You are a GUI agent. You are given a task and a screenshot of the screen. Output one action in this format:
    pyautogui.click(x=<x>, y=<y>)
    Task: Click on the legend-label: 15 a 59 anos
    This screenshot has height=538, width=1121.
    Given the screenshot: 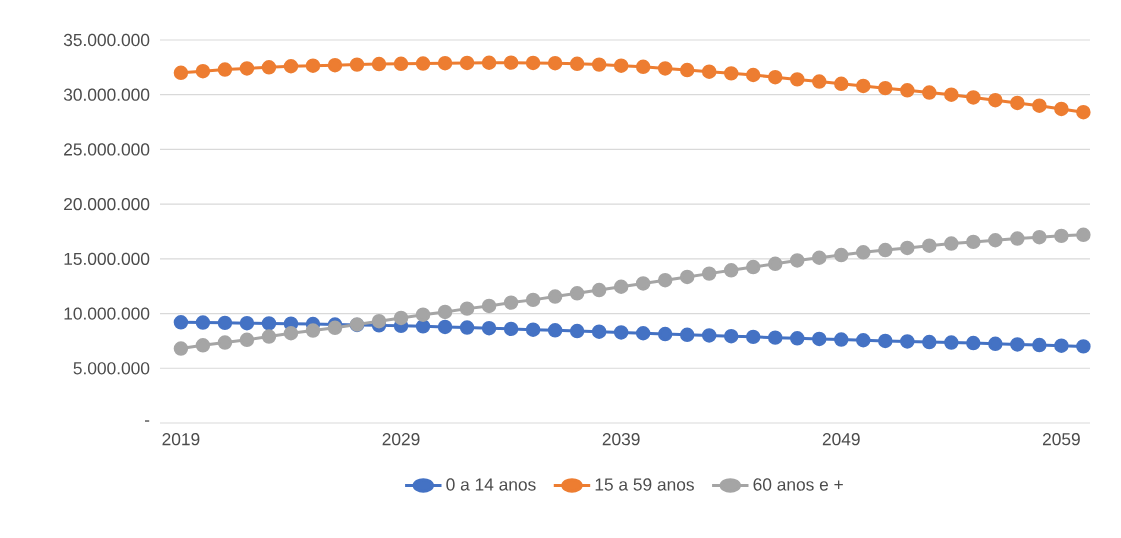 What is the action you would take?
    pyautogui.click(x=644, y=484)
    